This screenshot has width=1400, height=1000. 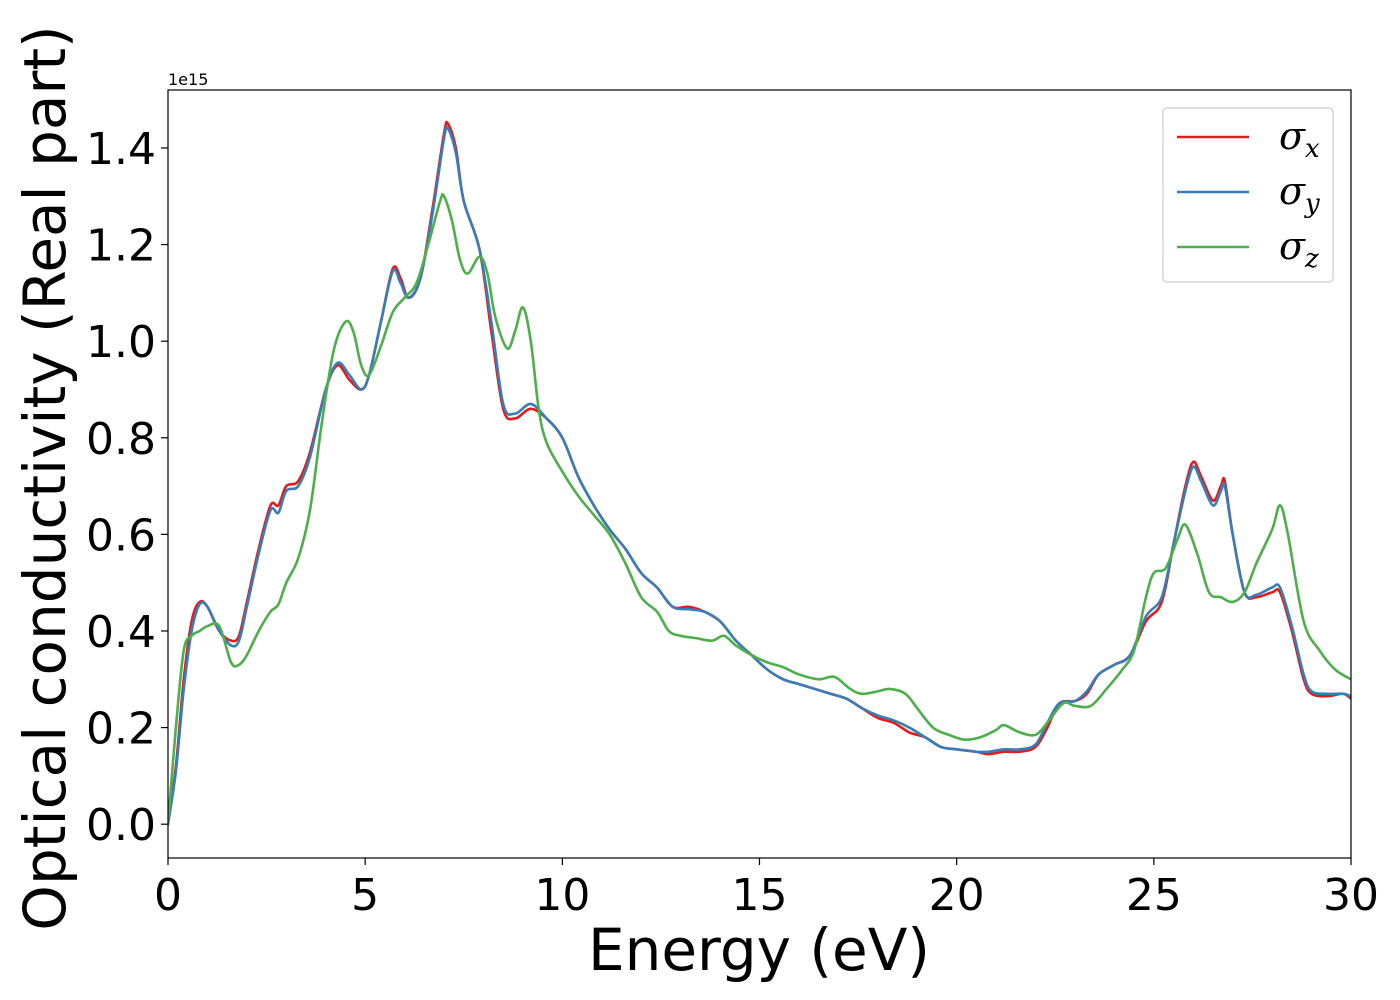 I want to click on legend-frame, so click(x=1248, y=195).